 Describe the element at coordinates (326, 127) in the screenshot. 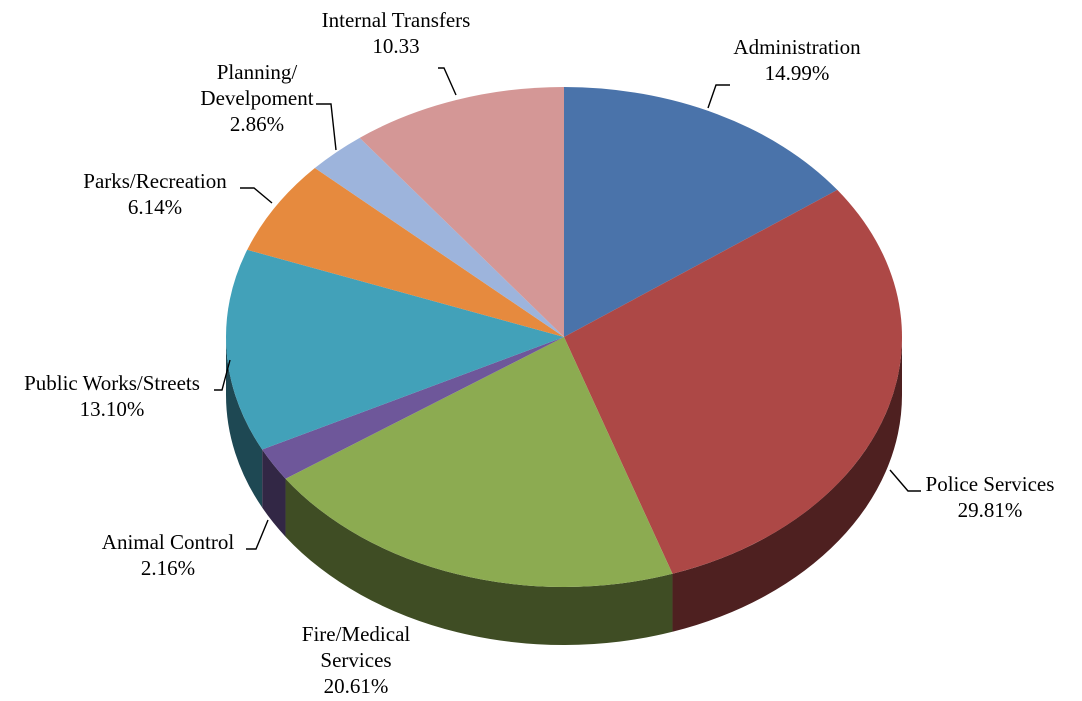

I see `leader-line-planning-develpoment` at that location.